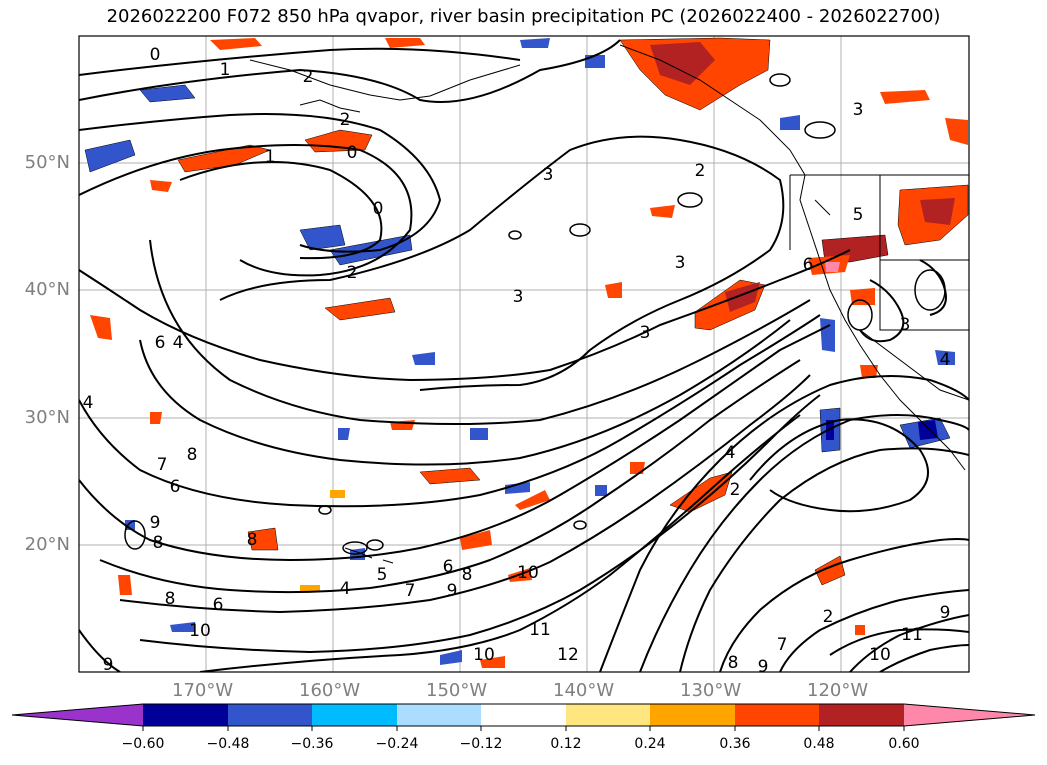 The width and height of the screenshot is (1047, 765). I want to click on lon-label: 140°W, so click(584, 690).